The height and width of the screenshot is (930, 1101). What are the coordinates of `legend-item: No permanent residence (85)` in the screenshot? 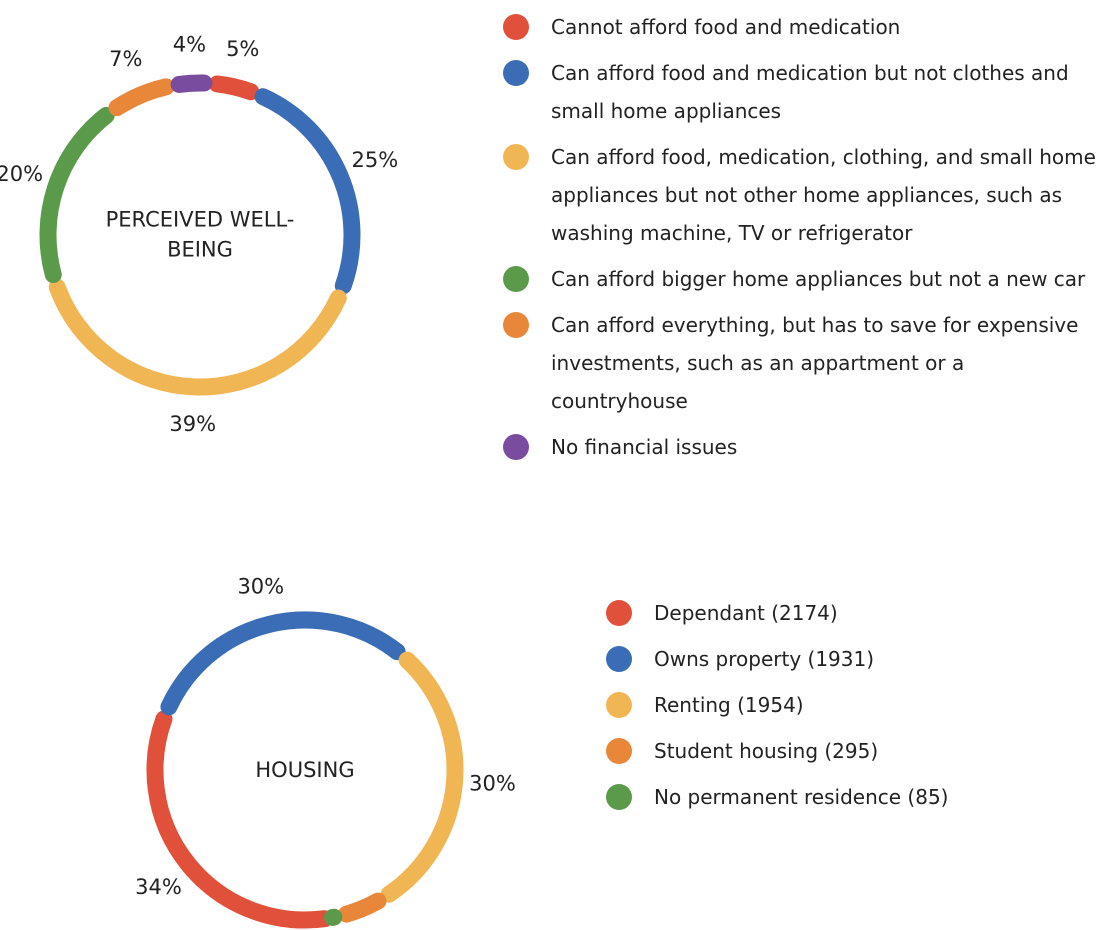 It's located at (846, 797).